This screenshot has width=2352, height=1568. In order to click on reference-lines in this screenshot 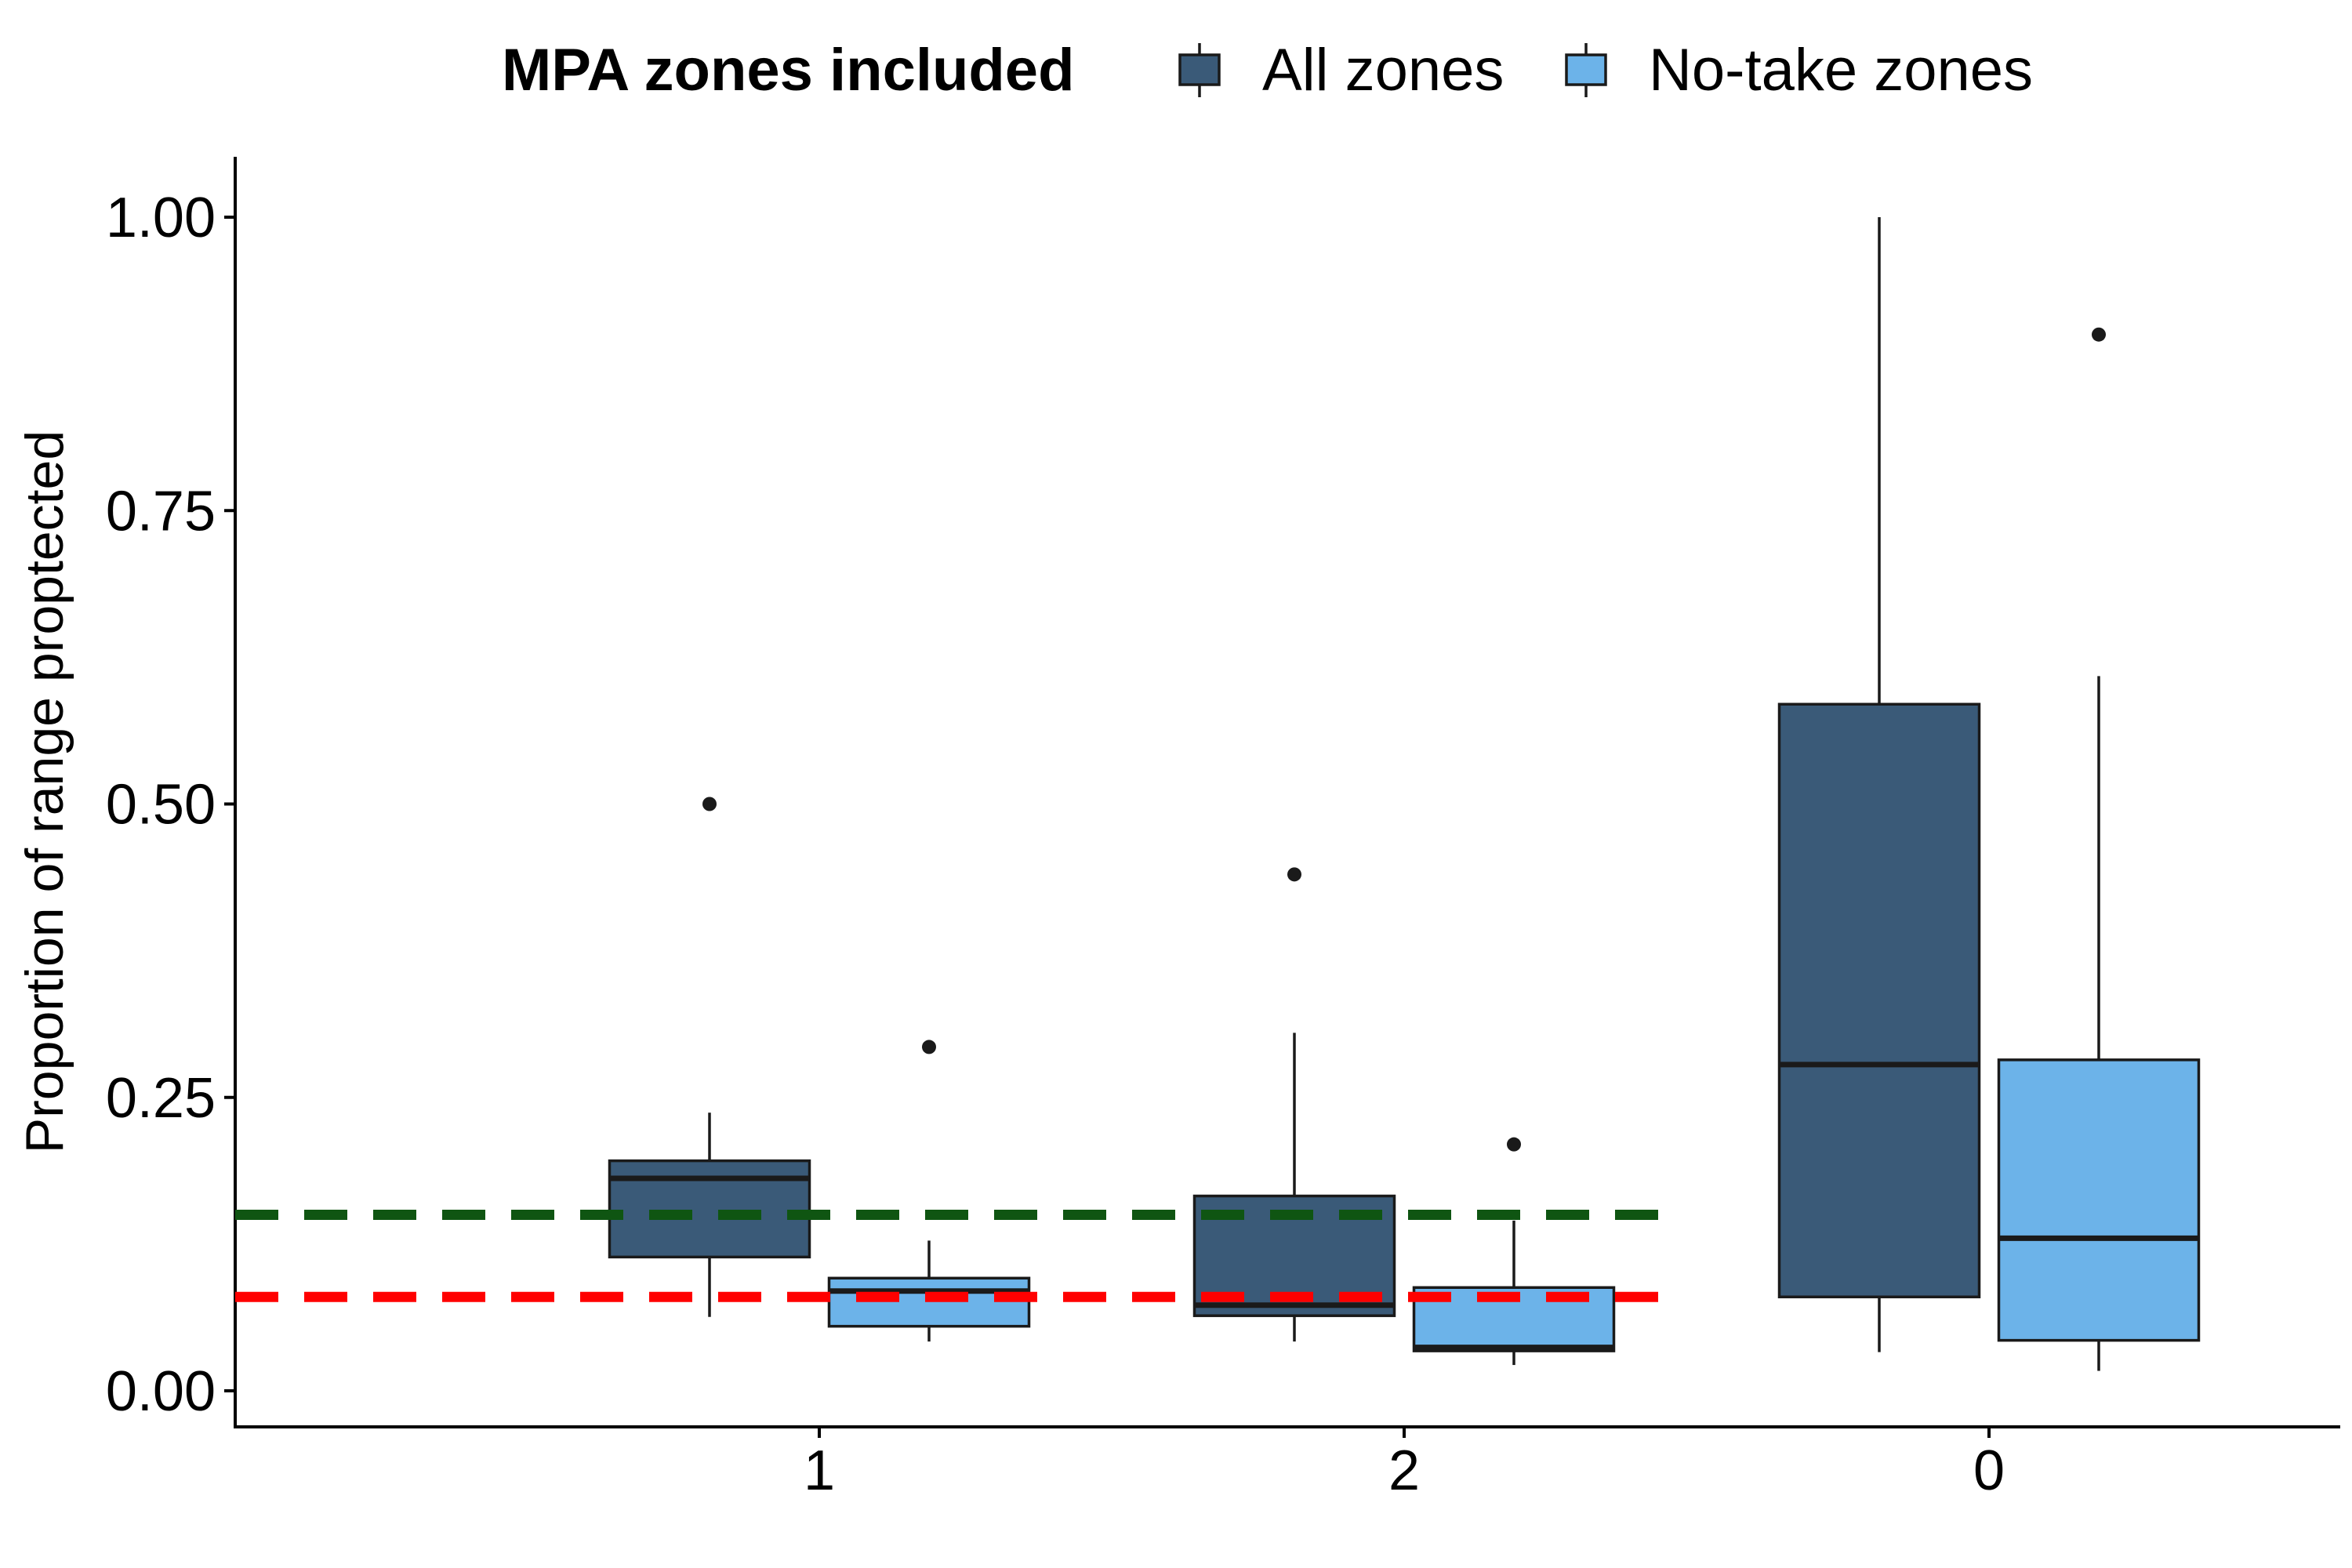, I will do `click(954, 1255)`.